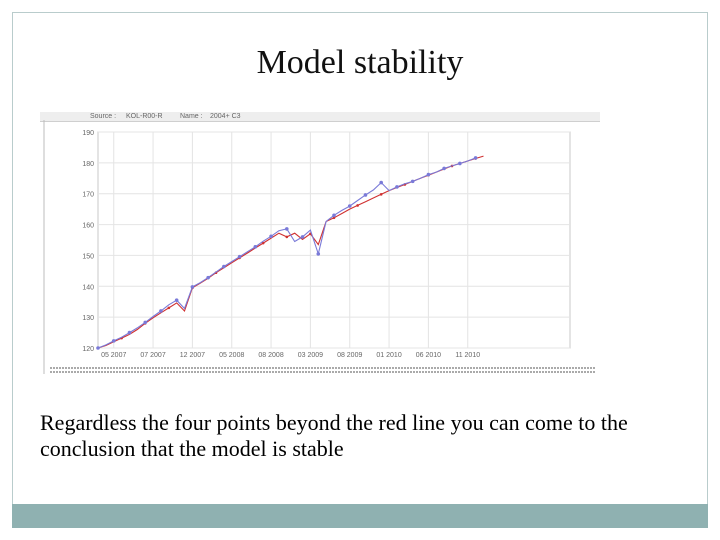 The height and width of the screenshot is (540, 720). I want to click on x-tick-label: 05 2008, so click(231, 355).